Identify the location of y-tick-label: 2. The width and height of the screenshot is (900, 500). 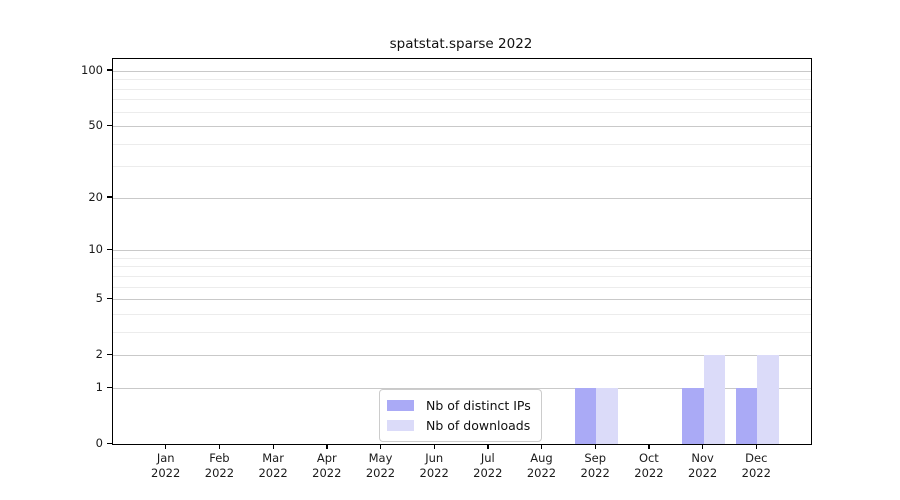
(99, 354).